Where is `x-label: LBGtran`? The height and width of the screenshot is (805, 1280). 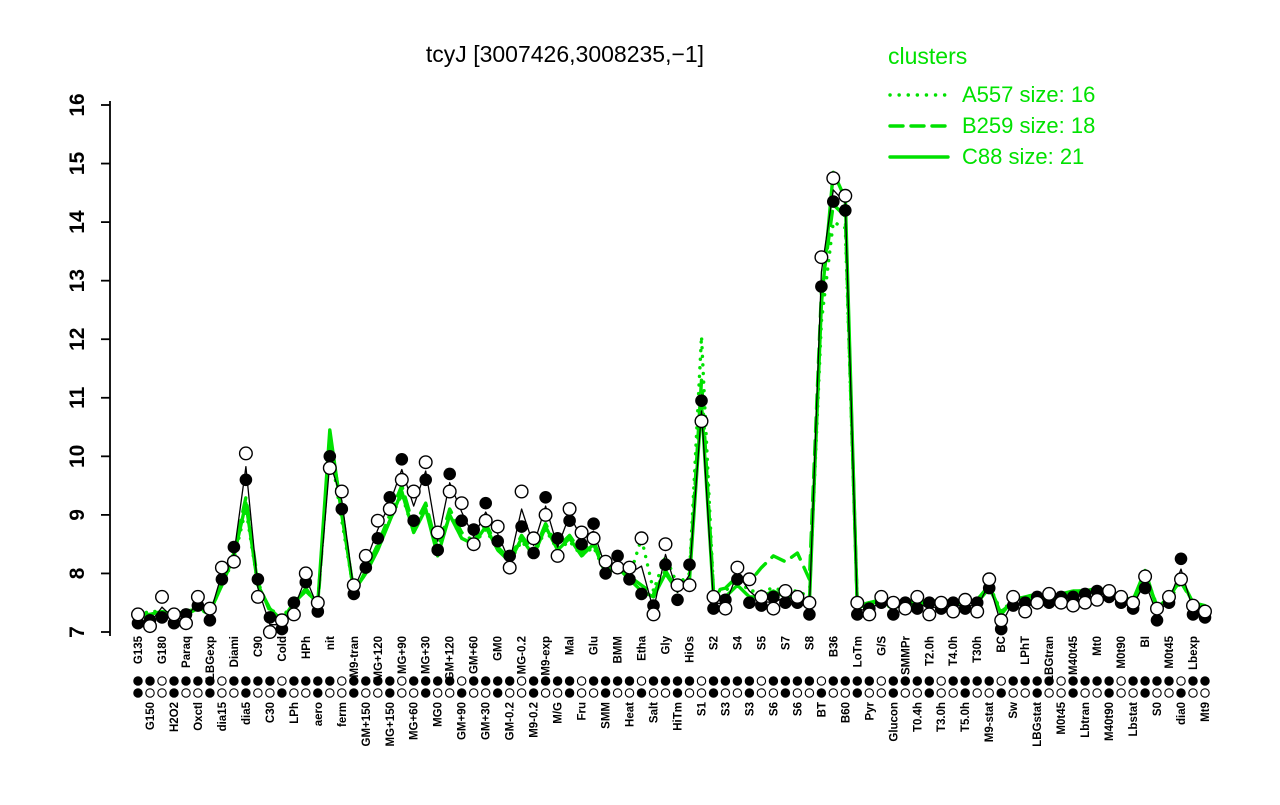 x-label: LBGtran is located at coordinates (1050, 659).